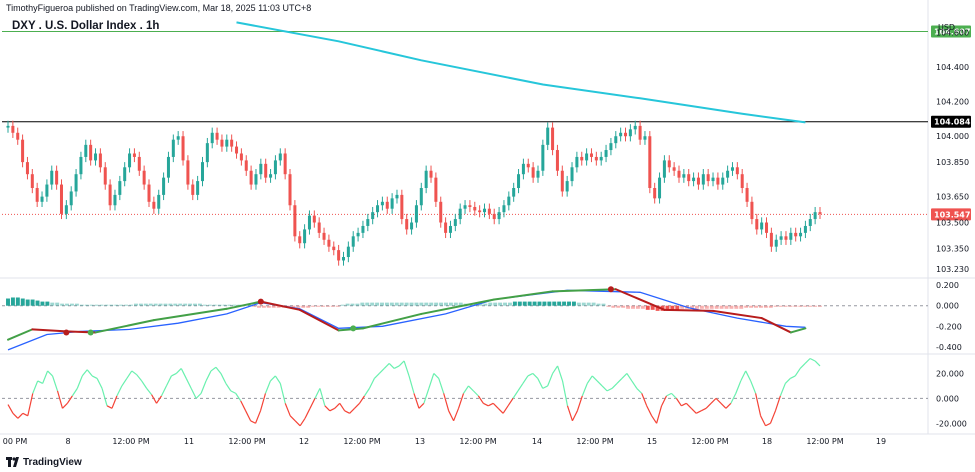 Image resolution: width=975 pixels, height=472 pixels. What do you see at coordinates (952, 67) in the screenshot?
I see `price-tick-label: 104.400` at bounding box center [952, 67].